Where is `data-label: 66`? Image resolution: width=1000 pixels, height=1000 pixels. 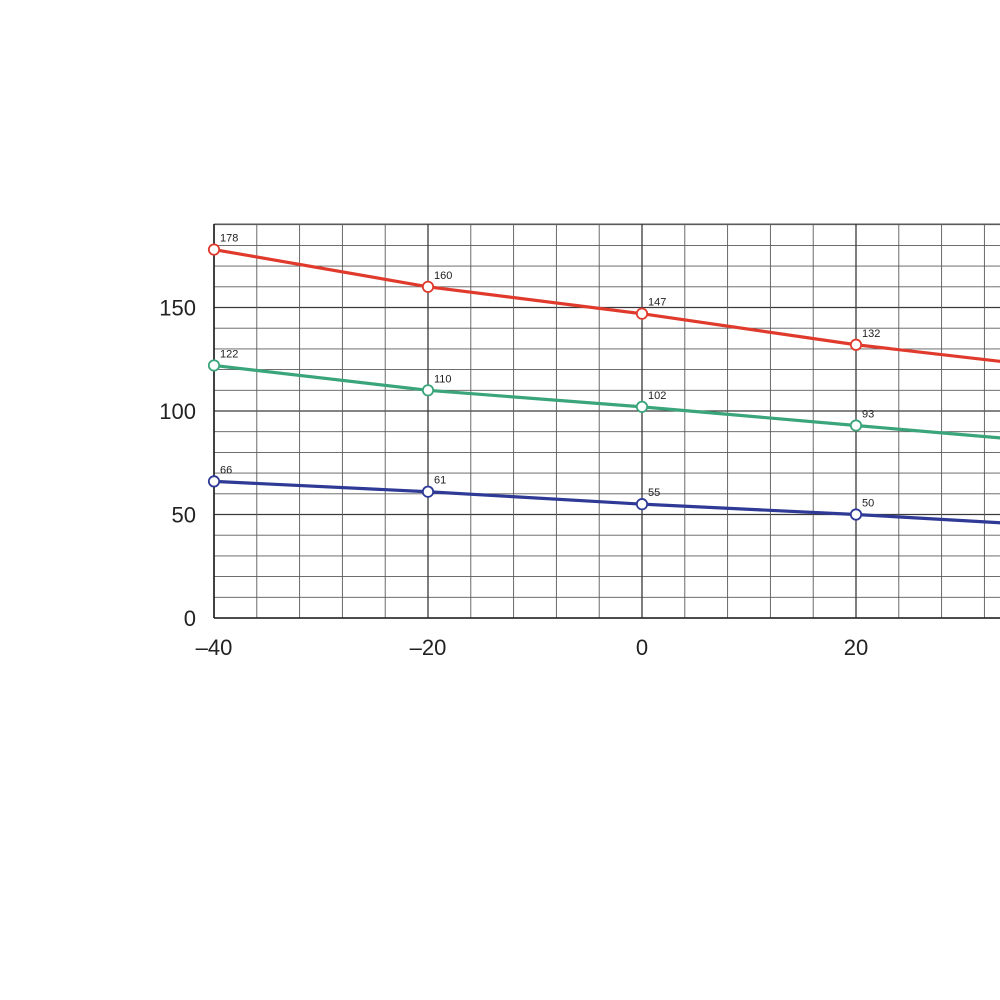 data-label: 66 is located at coordinates (226, 470).